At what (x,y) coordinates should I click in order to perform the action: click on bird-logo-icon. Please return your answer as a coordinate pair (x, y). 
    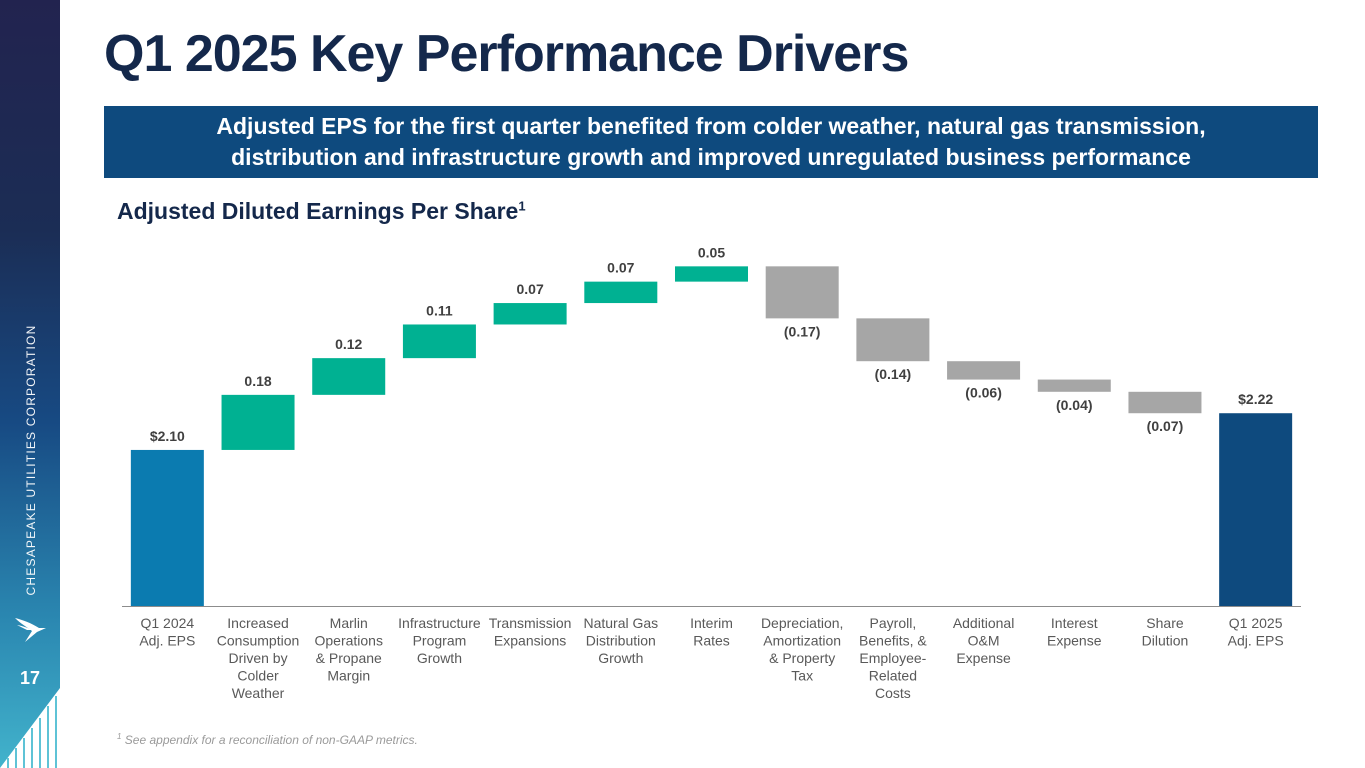
    Looking at the image, I should click on (30, 630).